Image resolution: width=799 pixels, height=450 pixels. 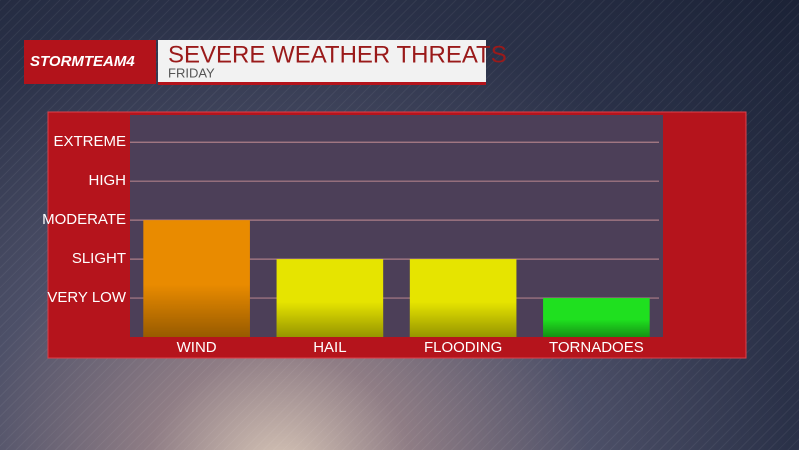 I want to click on x-tick-label: FLOODING, so click(x=463, y=347).